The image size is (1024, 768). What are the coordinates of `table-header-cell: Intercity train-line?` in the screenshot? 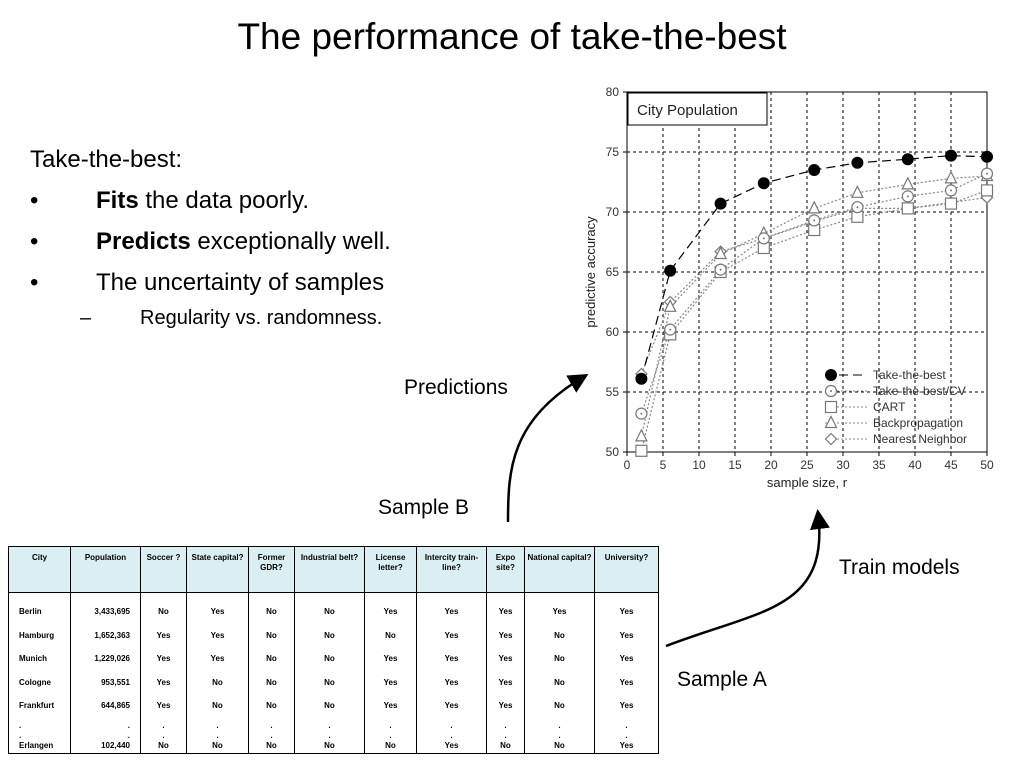 It's located at (451, 569).